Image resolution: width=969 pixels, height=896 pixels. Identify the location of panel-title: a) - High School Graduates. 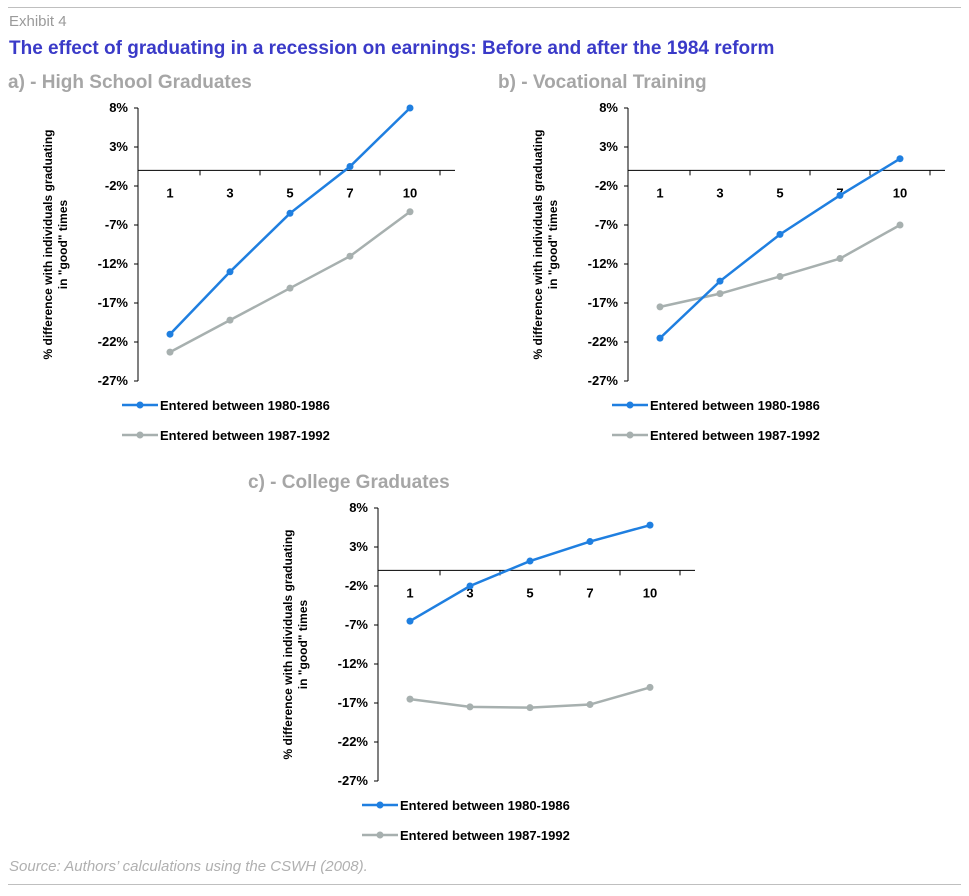
(130, 82).